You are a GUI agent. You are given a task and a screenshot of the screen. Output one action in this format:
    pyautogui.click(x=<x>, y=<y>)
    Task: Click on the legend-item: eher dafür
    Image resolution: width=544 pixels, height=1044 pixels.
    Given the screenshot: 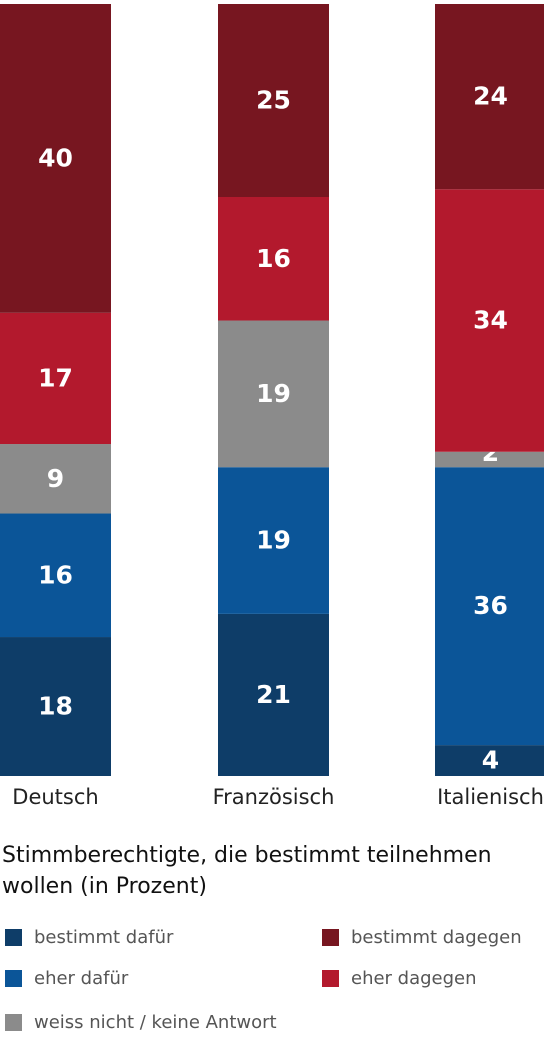 What is the action you would take?
    pyautogui.click(x=66, y=978)
    